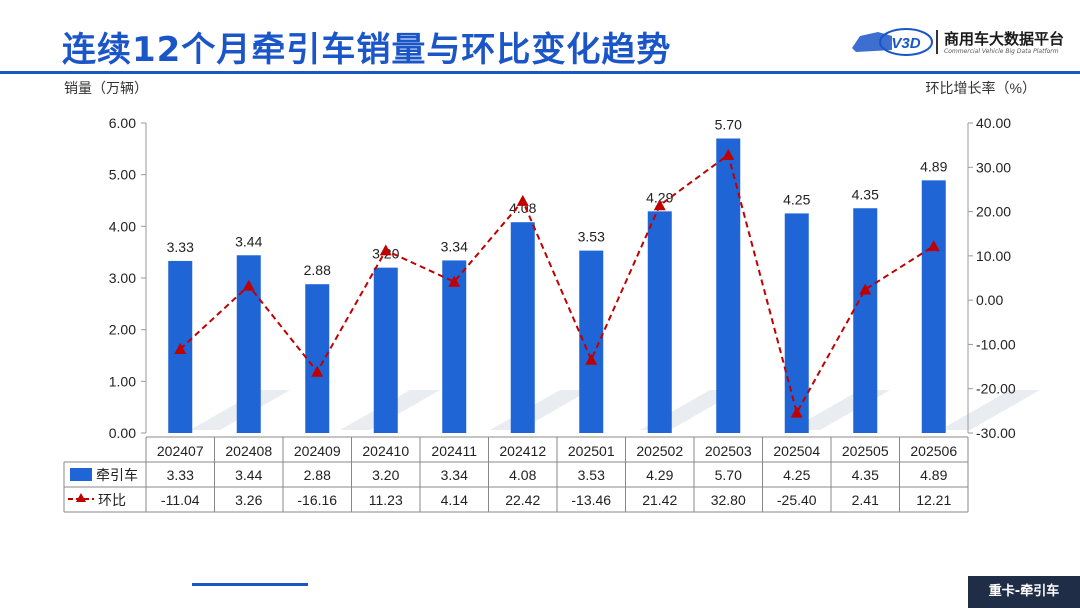 This screenshot has height=608, width=1080. What do you see at coordinates (1024, 592) in the screenshot?
I see `footer-tag: 重卡-牵引车` at bounding box center [1024, 592].